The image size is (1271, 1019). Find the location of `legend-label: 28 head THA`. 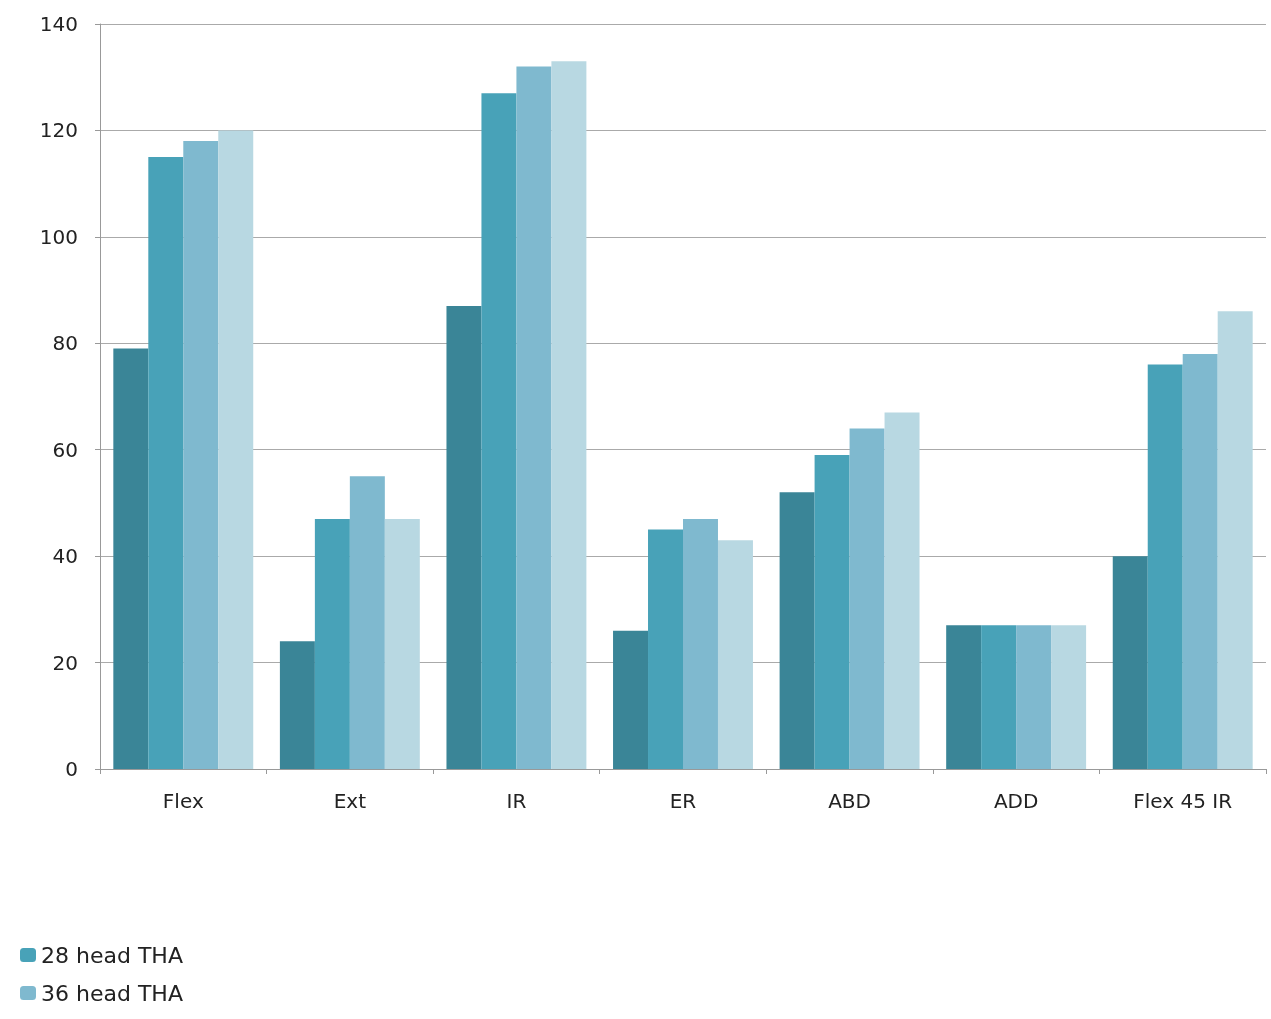

legend-label: 28 head THA is located at coordinates (112, 955).